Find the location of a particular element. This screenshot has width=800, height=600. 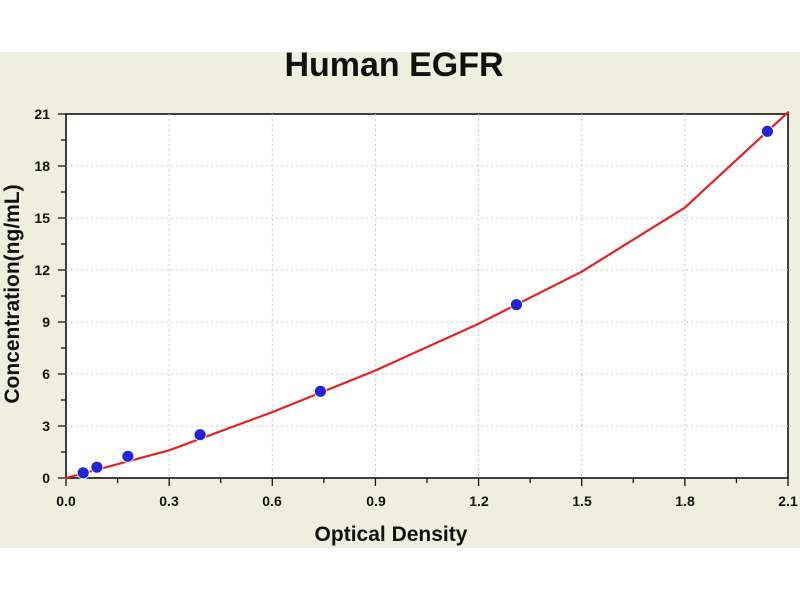

x-tick-label: 0.0 is located at coordinates (66, 501).